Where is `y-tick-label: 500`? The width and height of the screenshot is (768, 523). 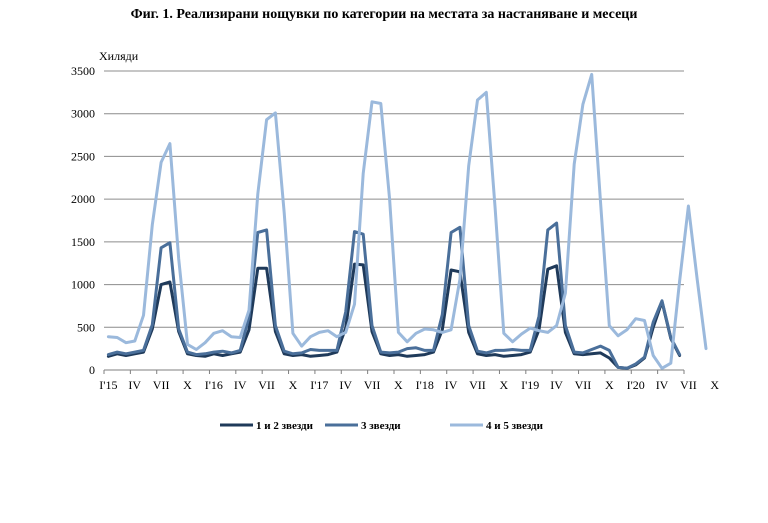
y-tick-label: 500 is located at coordinates (86, 327).